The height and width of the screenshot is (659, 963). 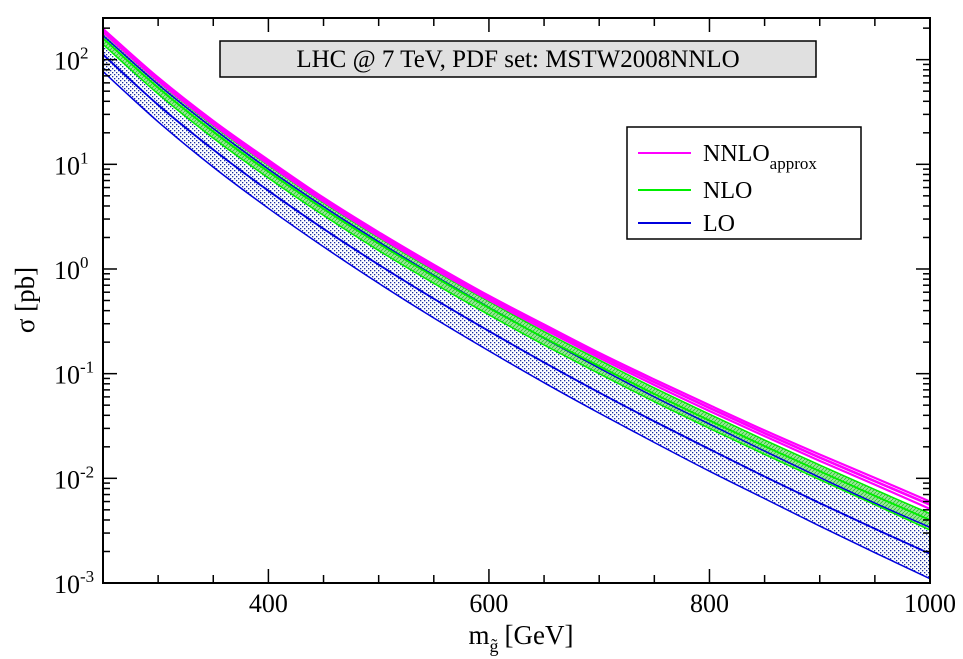 What do you see at coordinates (25, 300) in the screenshot?
I see `y-axis-title: σ [pb]` at bounding box center [25, 300].